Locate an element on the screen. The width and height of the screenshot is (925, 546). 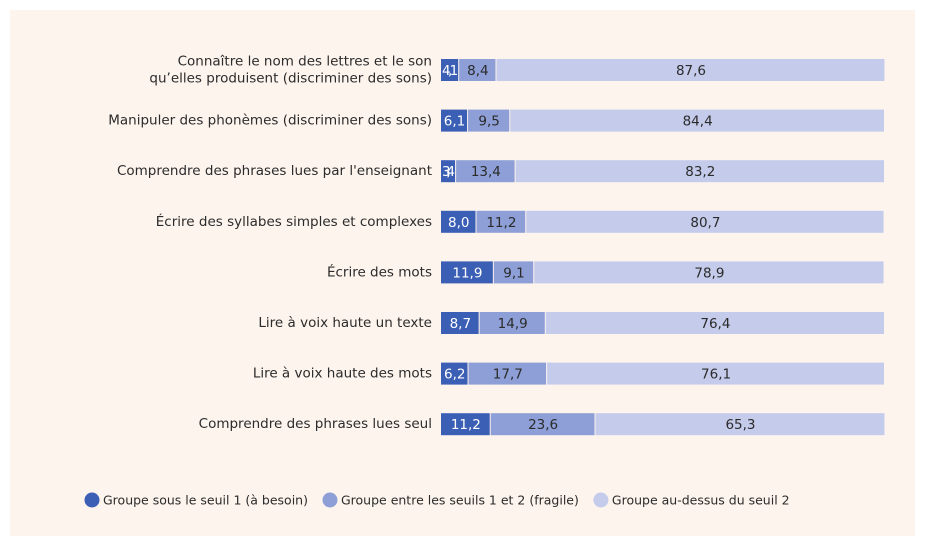
data-label: 3,4 is located at coordinates (448, 172).